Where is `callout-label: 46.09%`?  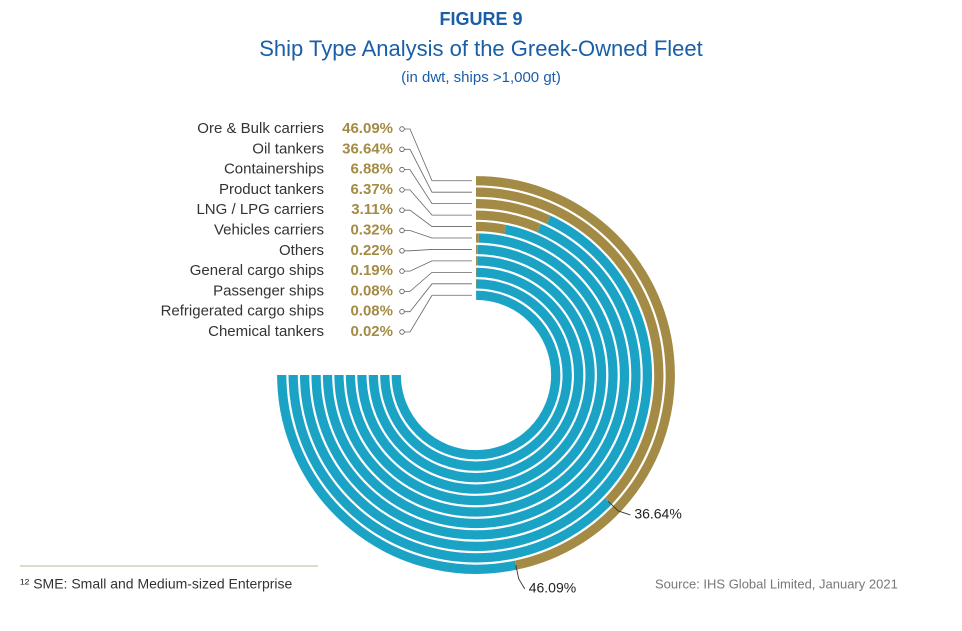
callout-label: 46.09% is located at coordinates (552, 588).